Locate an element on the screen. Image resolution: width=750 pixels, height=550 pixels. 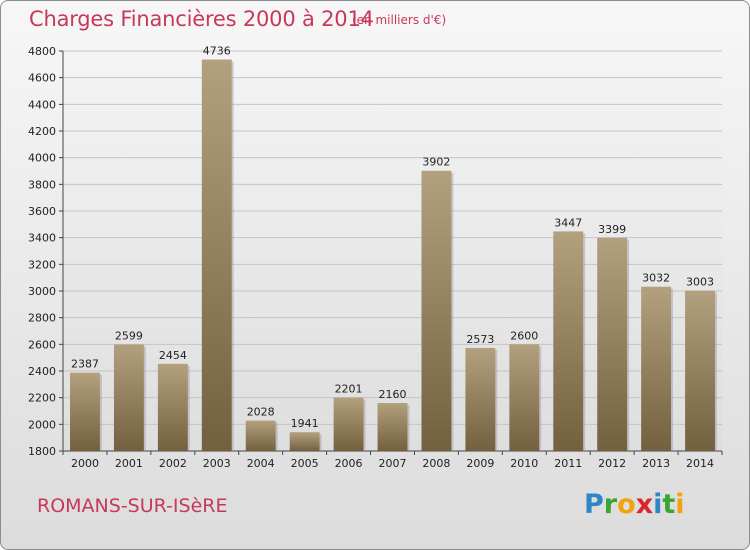
y-tick-label: 3200 is located at coordinates (42, 264).